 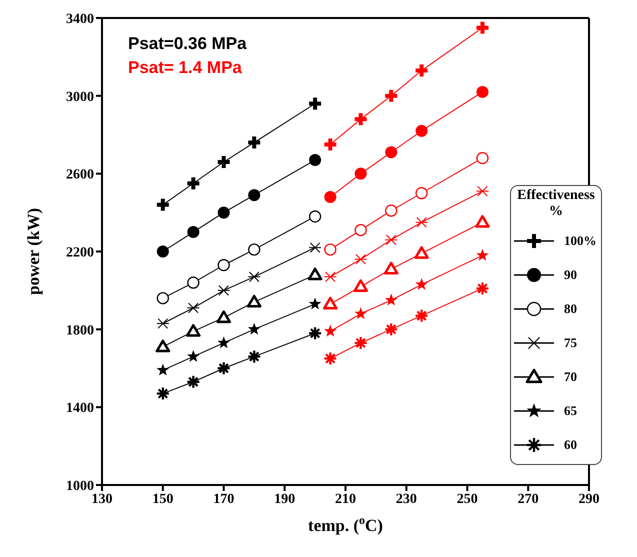 What do you see at coordinates (570, 275) in the screenshot?
I see `legend-label: 90` at bounding box center [570, 275].